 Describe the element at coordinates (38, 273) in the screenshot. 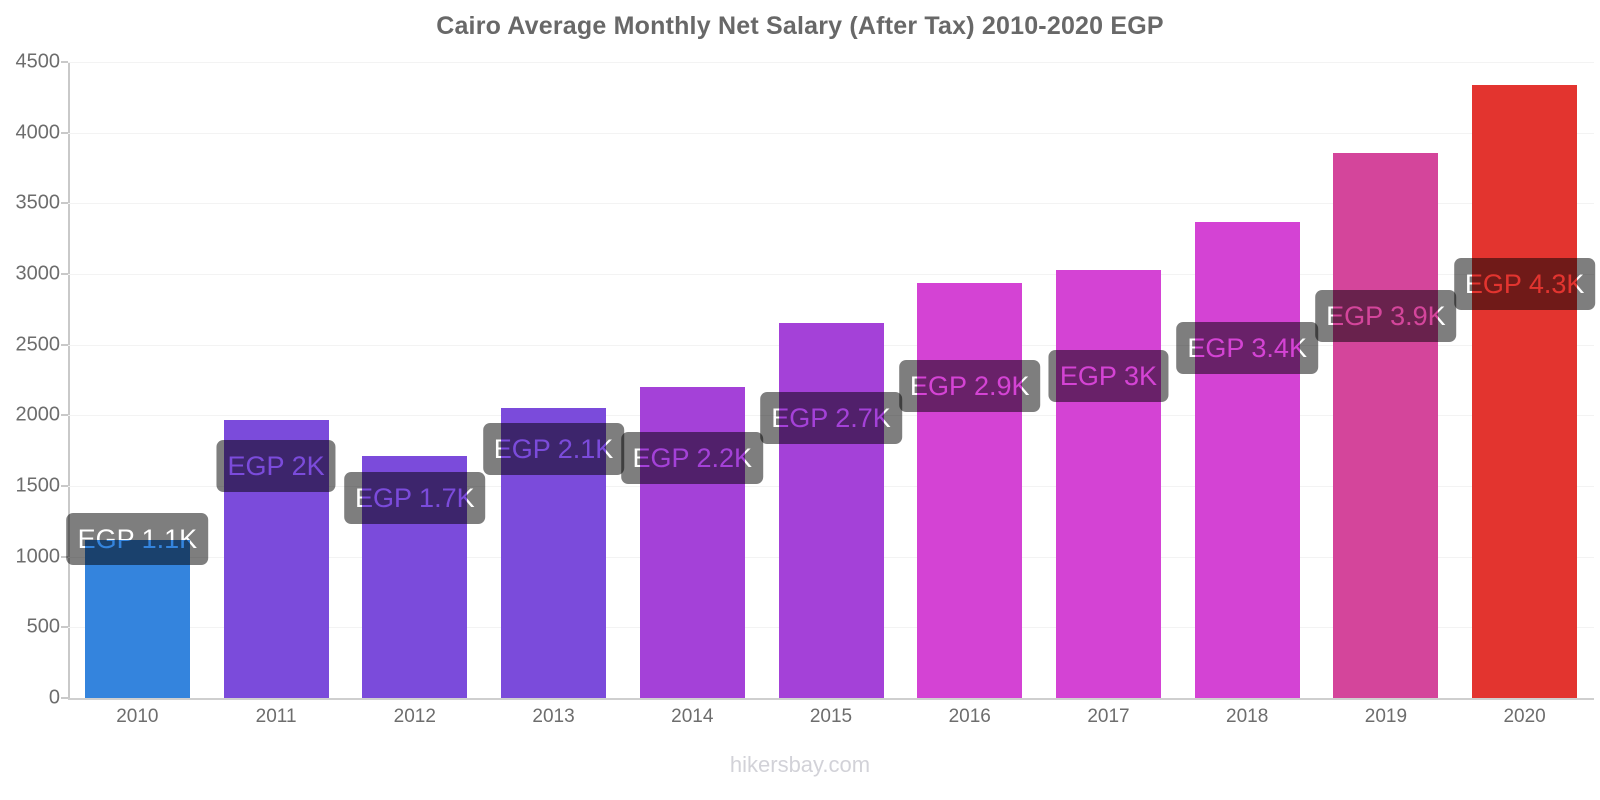

I see `y-axis-label: 3000` at that location.